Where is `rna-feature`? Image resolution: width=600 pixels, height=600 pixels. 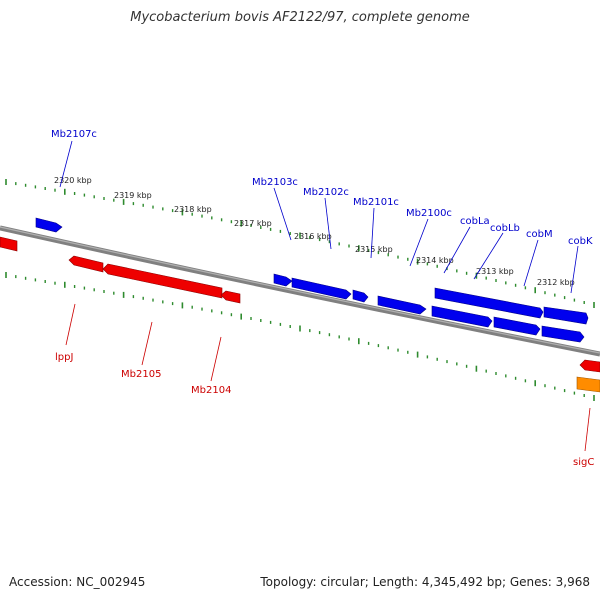
rna-feature is located at coordinates (588, 384).